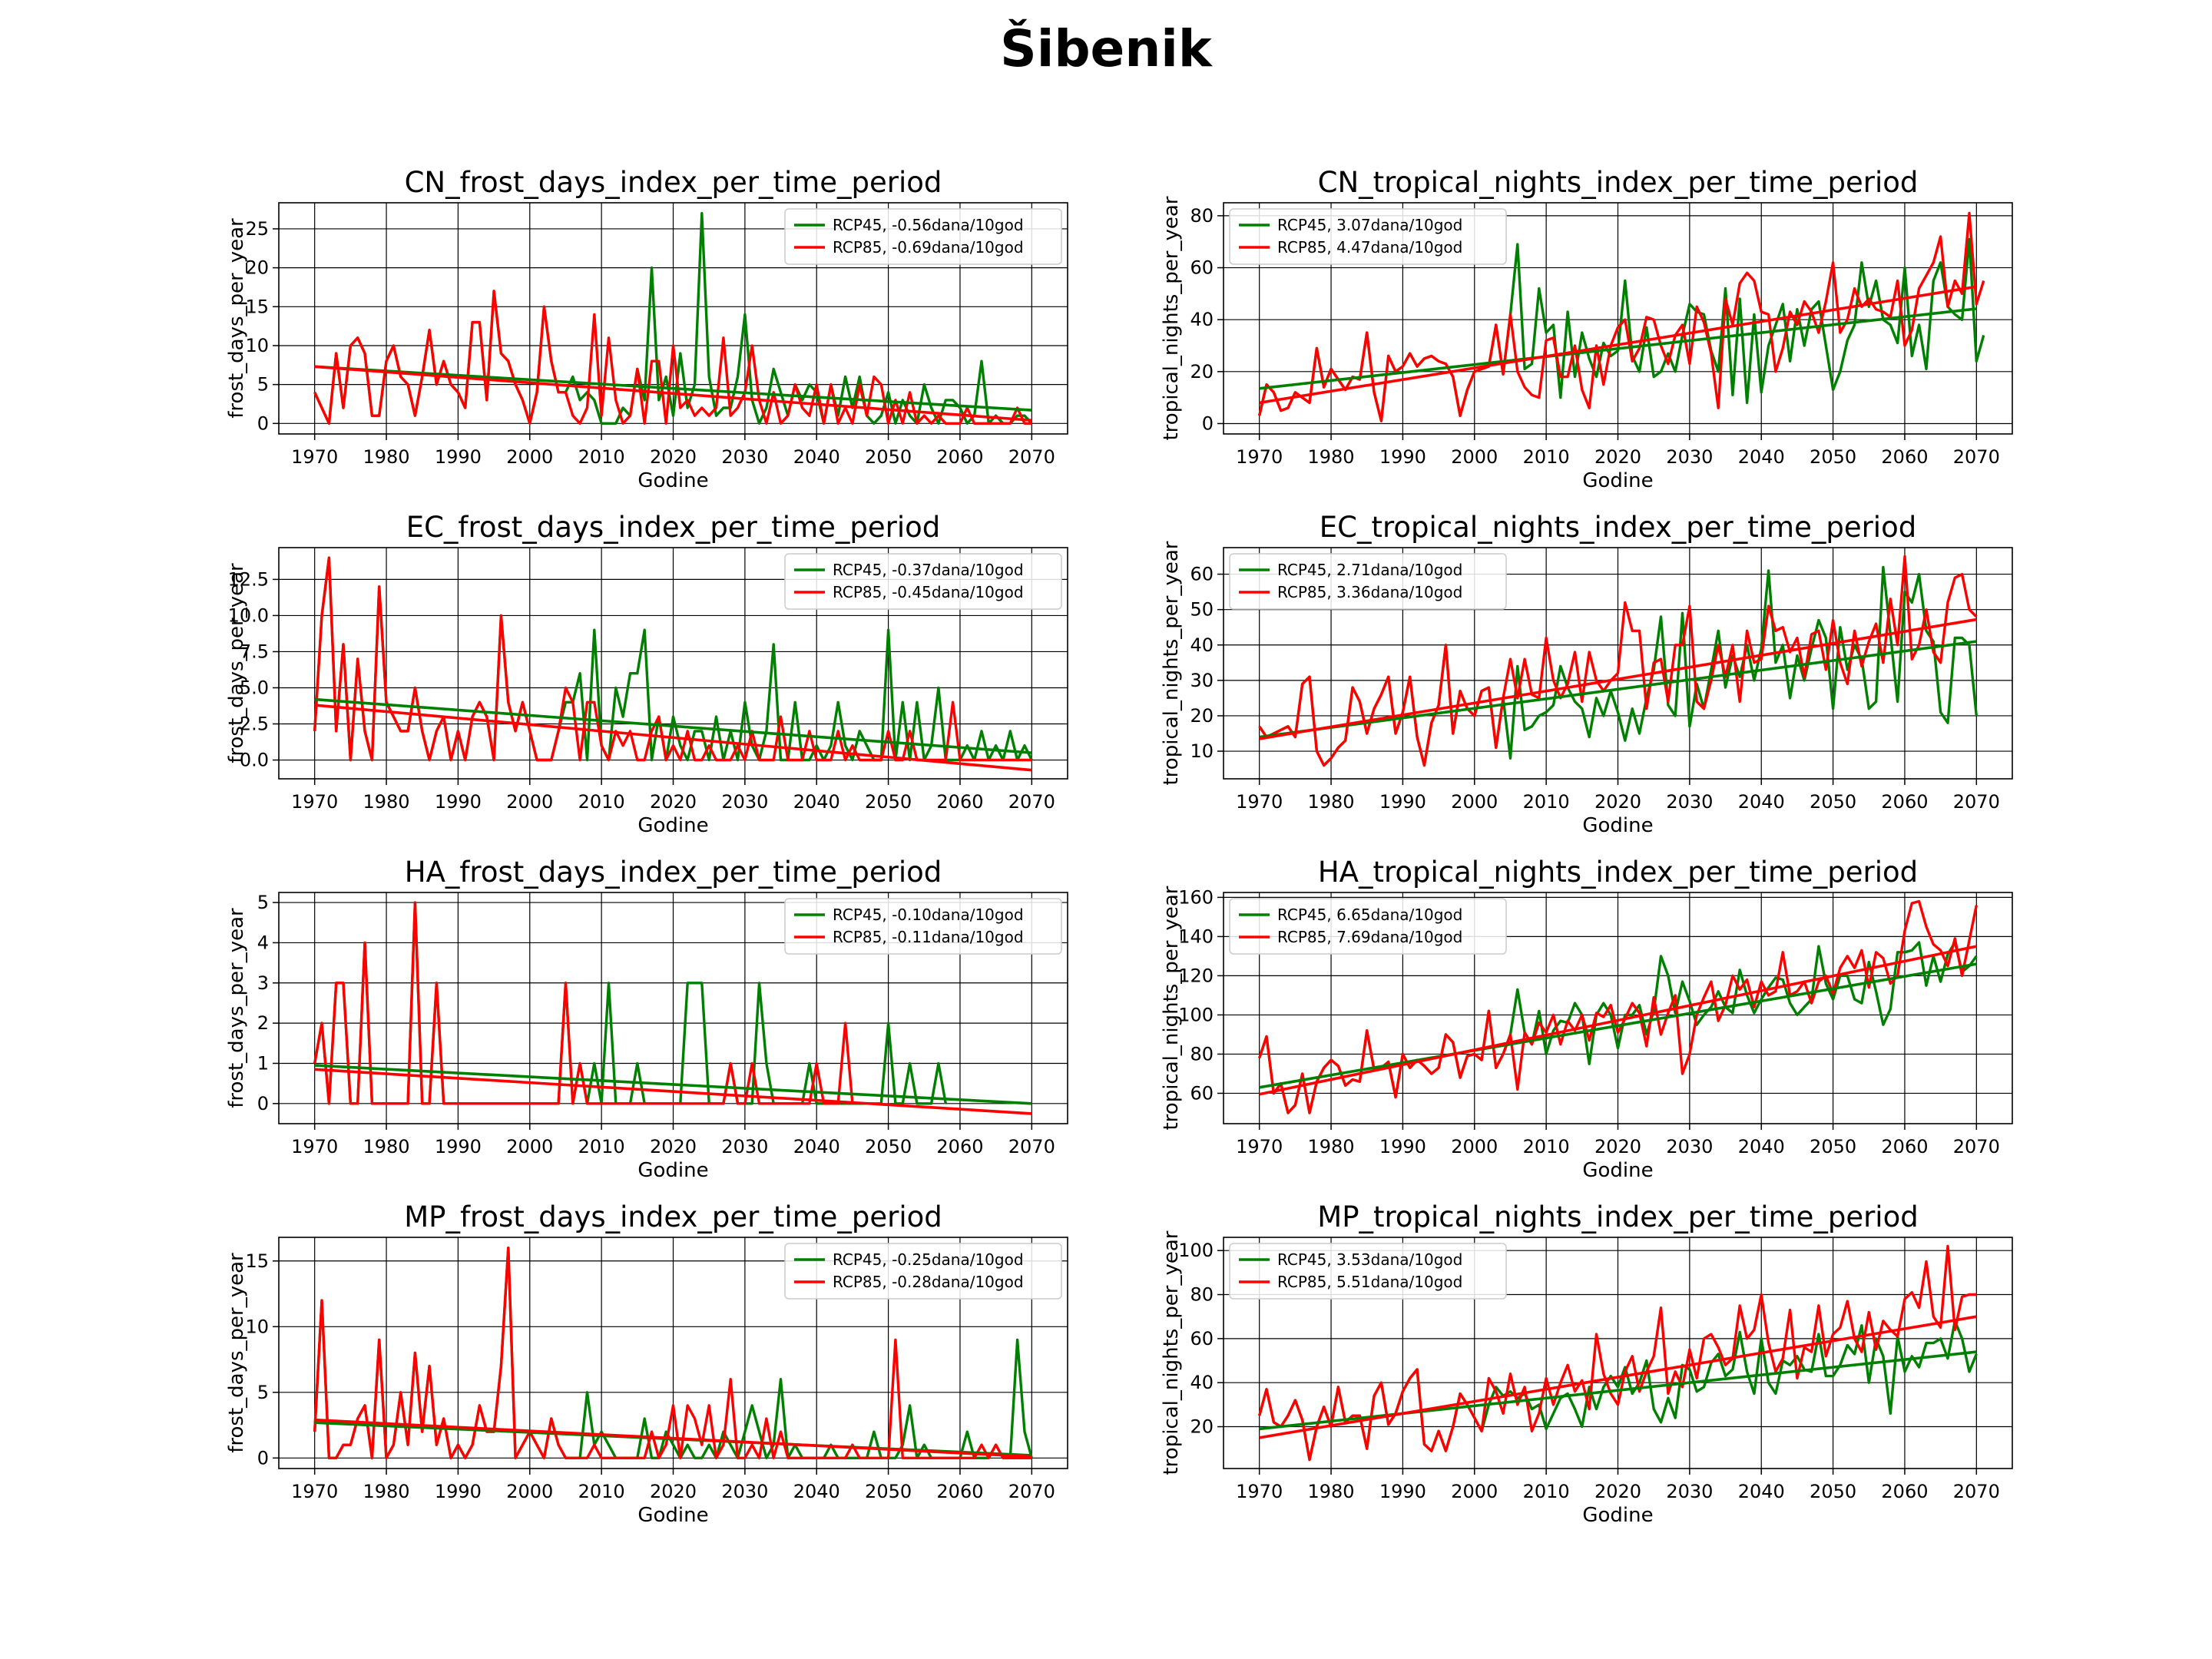 This screenshot has height=1659, width=2212. Describe the element at coordinates (1370, 570) in the screenshot. I see `legend-label-rcp45: RCP45, 2.71dana/10god` at that location.